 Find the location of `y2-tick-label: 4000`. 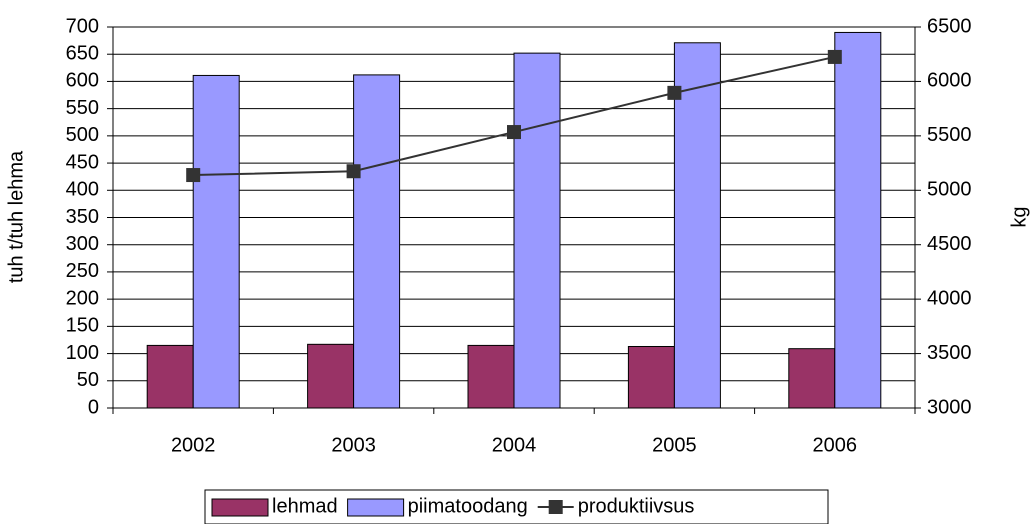

y2-tick-label: 4000 is located at coordinates (949, 298).